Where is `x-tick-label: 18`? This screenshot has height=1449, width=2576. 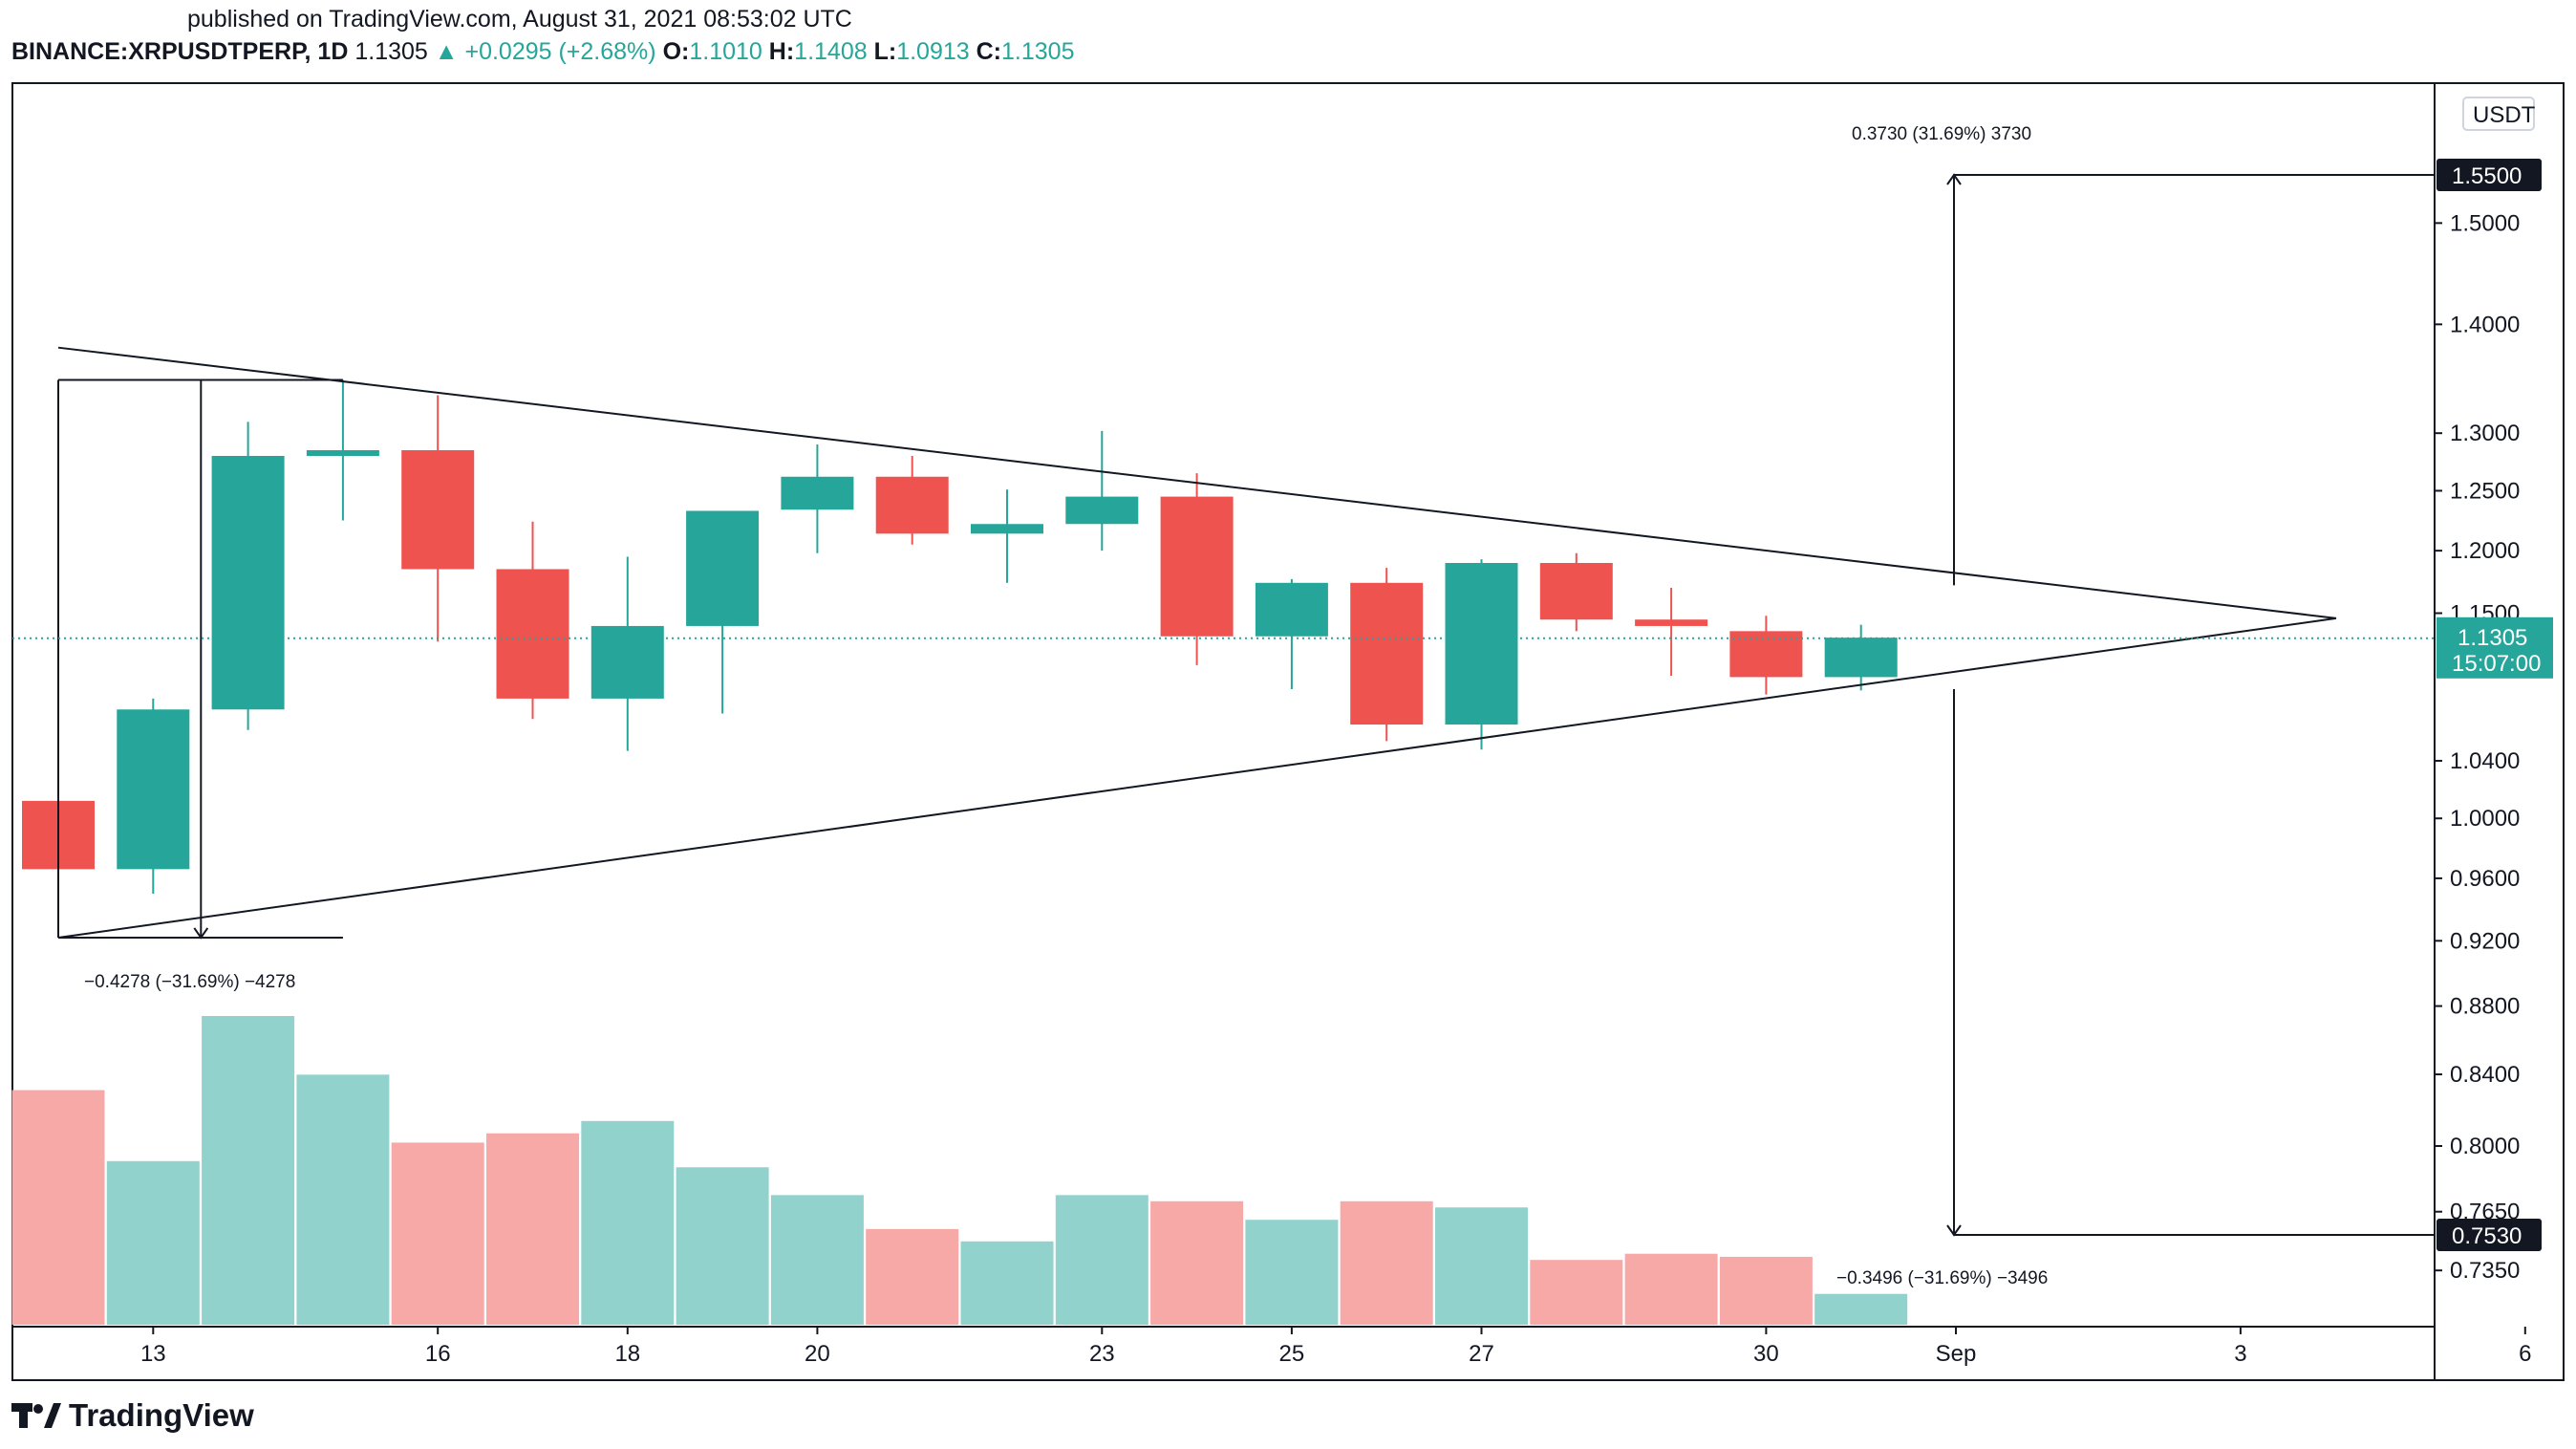 x-tick-label: 18 is located at coordinates (627, 1354).